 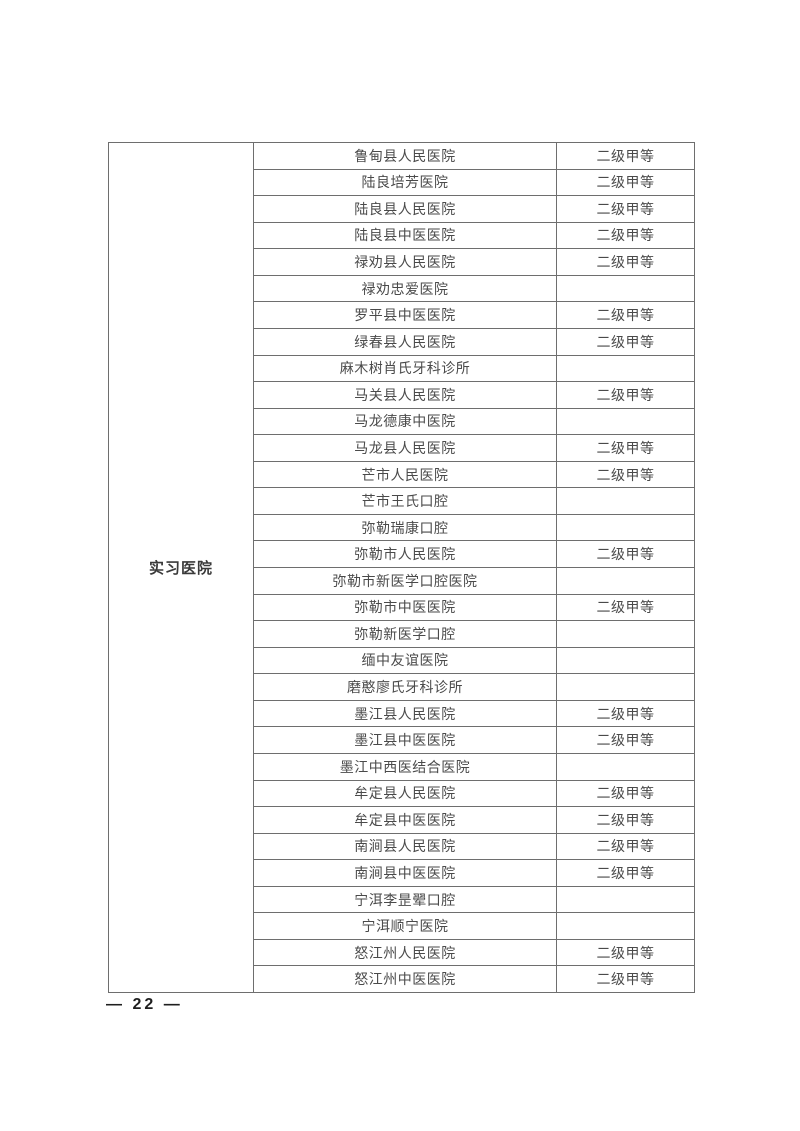 What do you see at coordinates (405, 156) in the screenshot?
I see `hospital-name-cell: 鲁甸县人民医院` at bounding box center [405, 156].